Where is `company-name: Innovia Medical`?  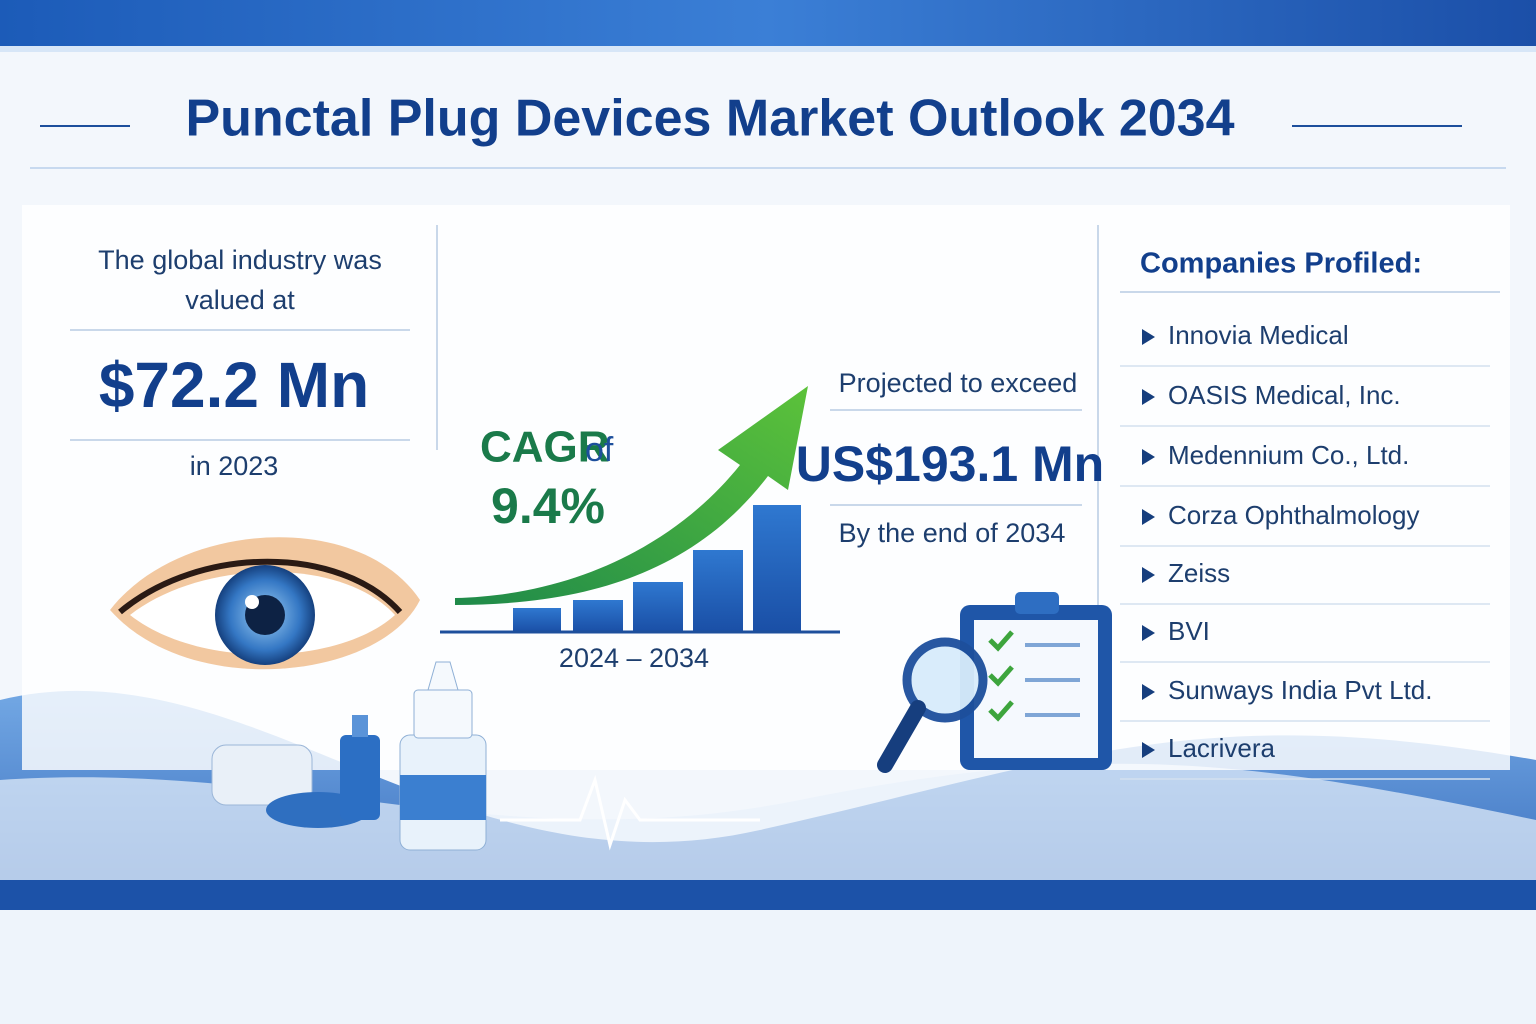 company-name: Innovia Medical is located at coordinates (1258, 335).